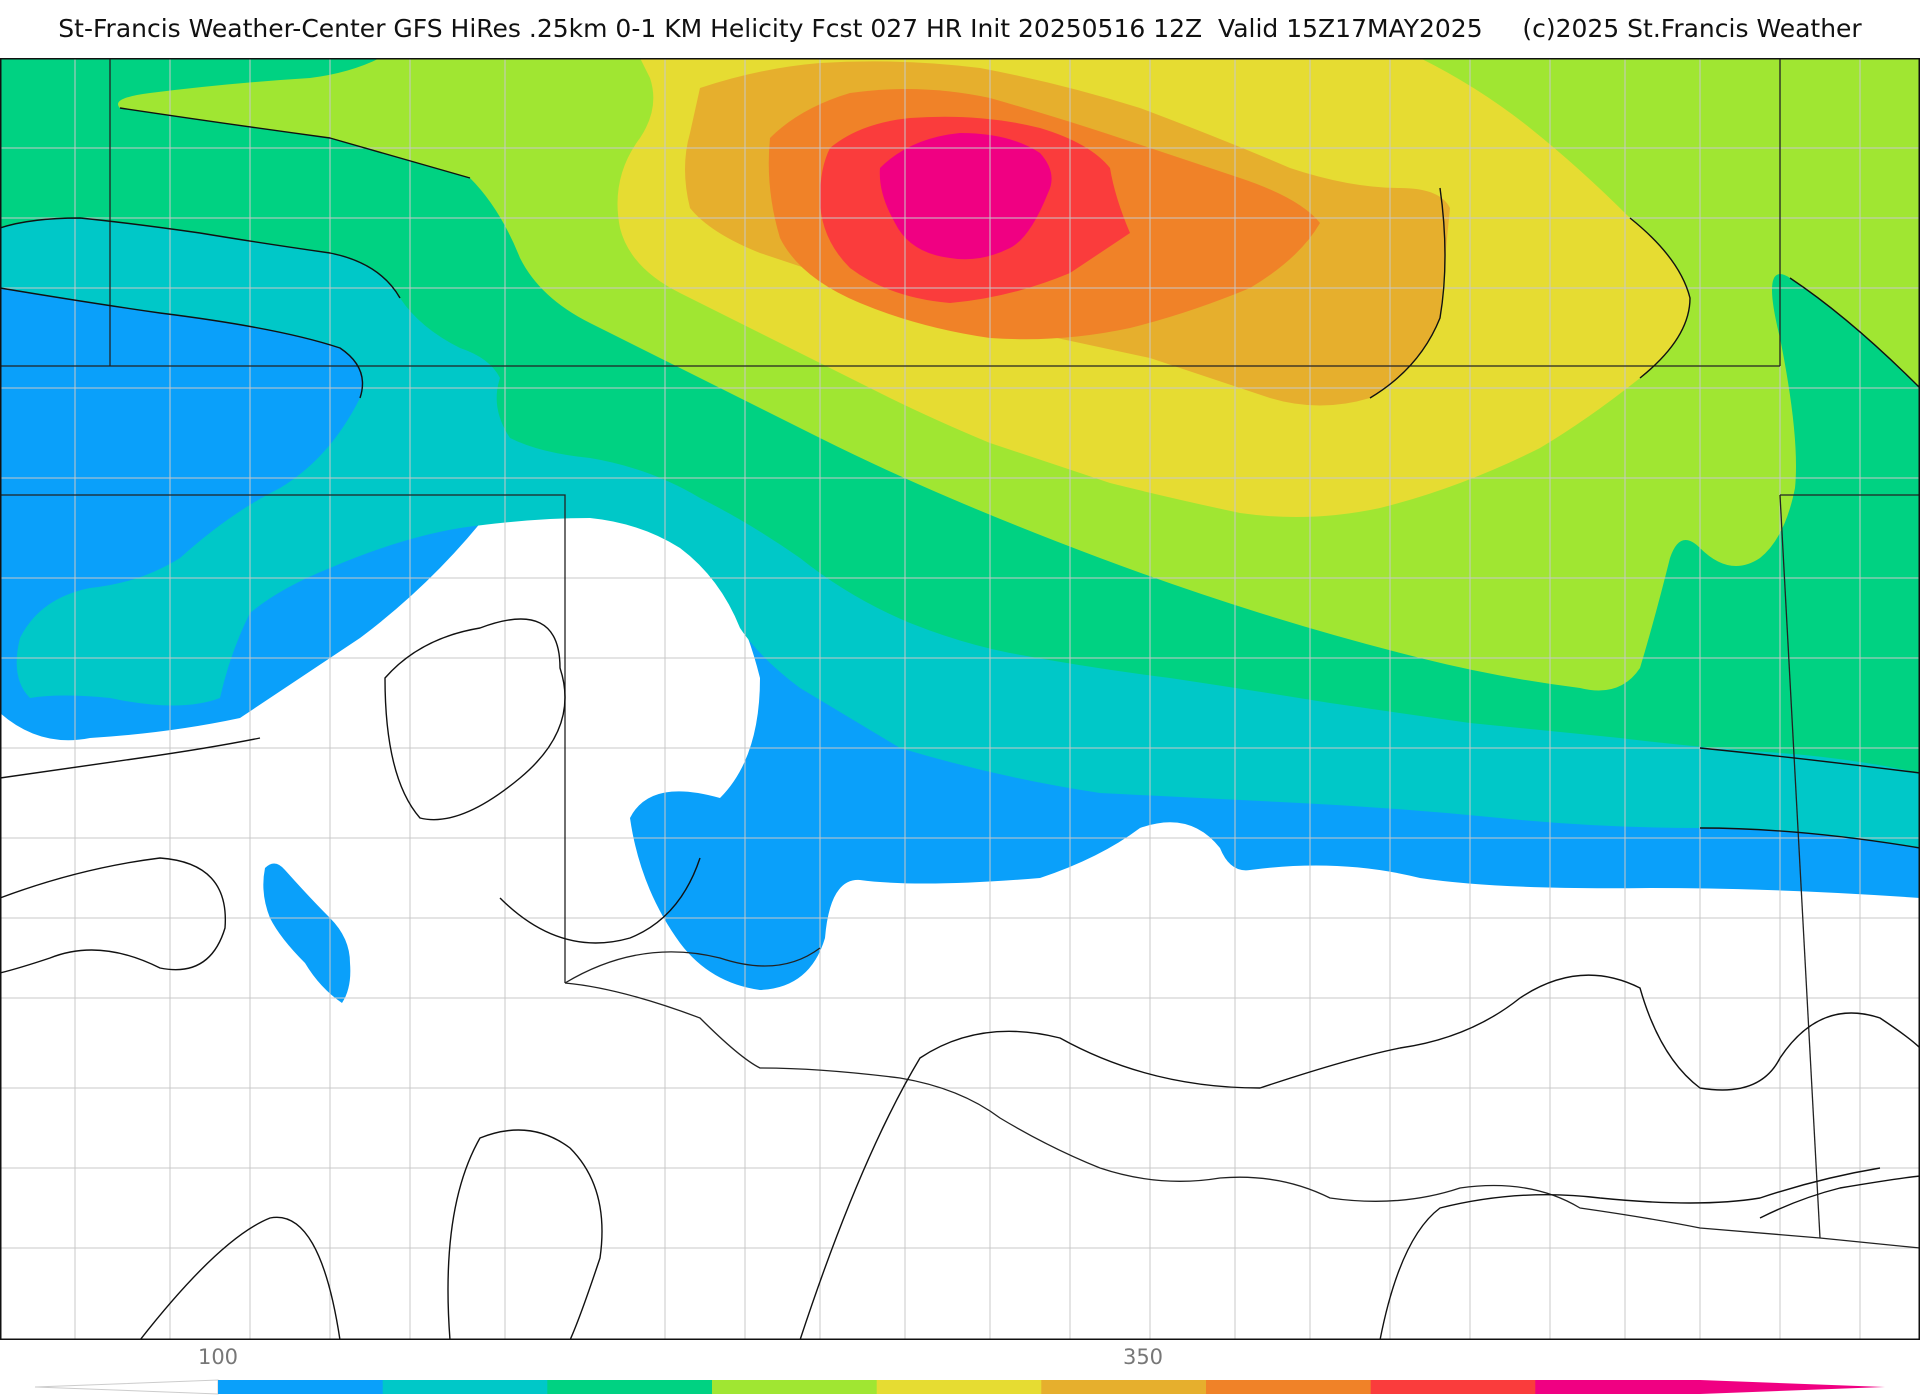 The height and width of the screenshot is (1400, 1920). What do you see at coordinates (307, 933) in the screenshot?
I see `band-100-isolated` at bounding box center [307, 933].